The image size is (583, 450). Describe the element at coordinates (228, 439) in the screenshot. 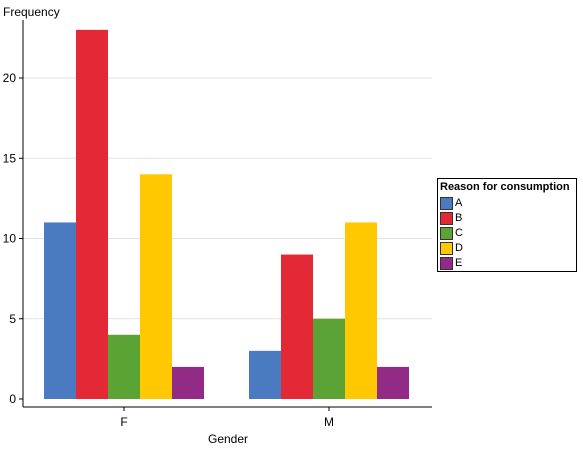

I see `x-axis-title: Gender` at that location.